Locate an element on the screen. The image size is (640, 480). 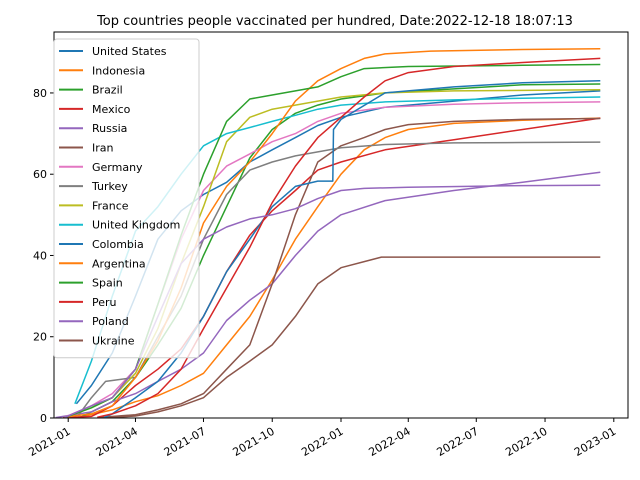
legend-label: United States is located at coordinates (129, 51).